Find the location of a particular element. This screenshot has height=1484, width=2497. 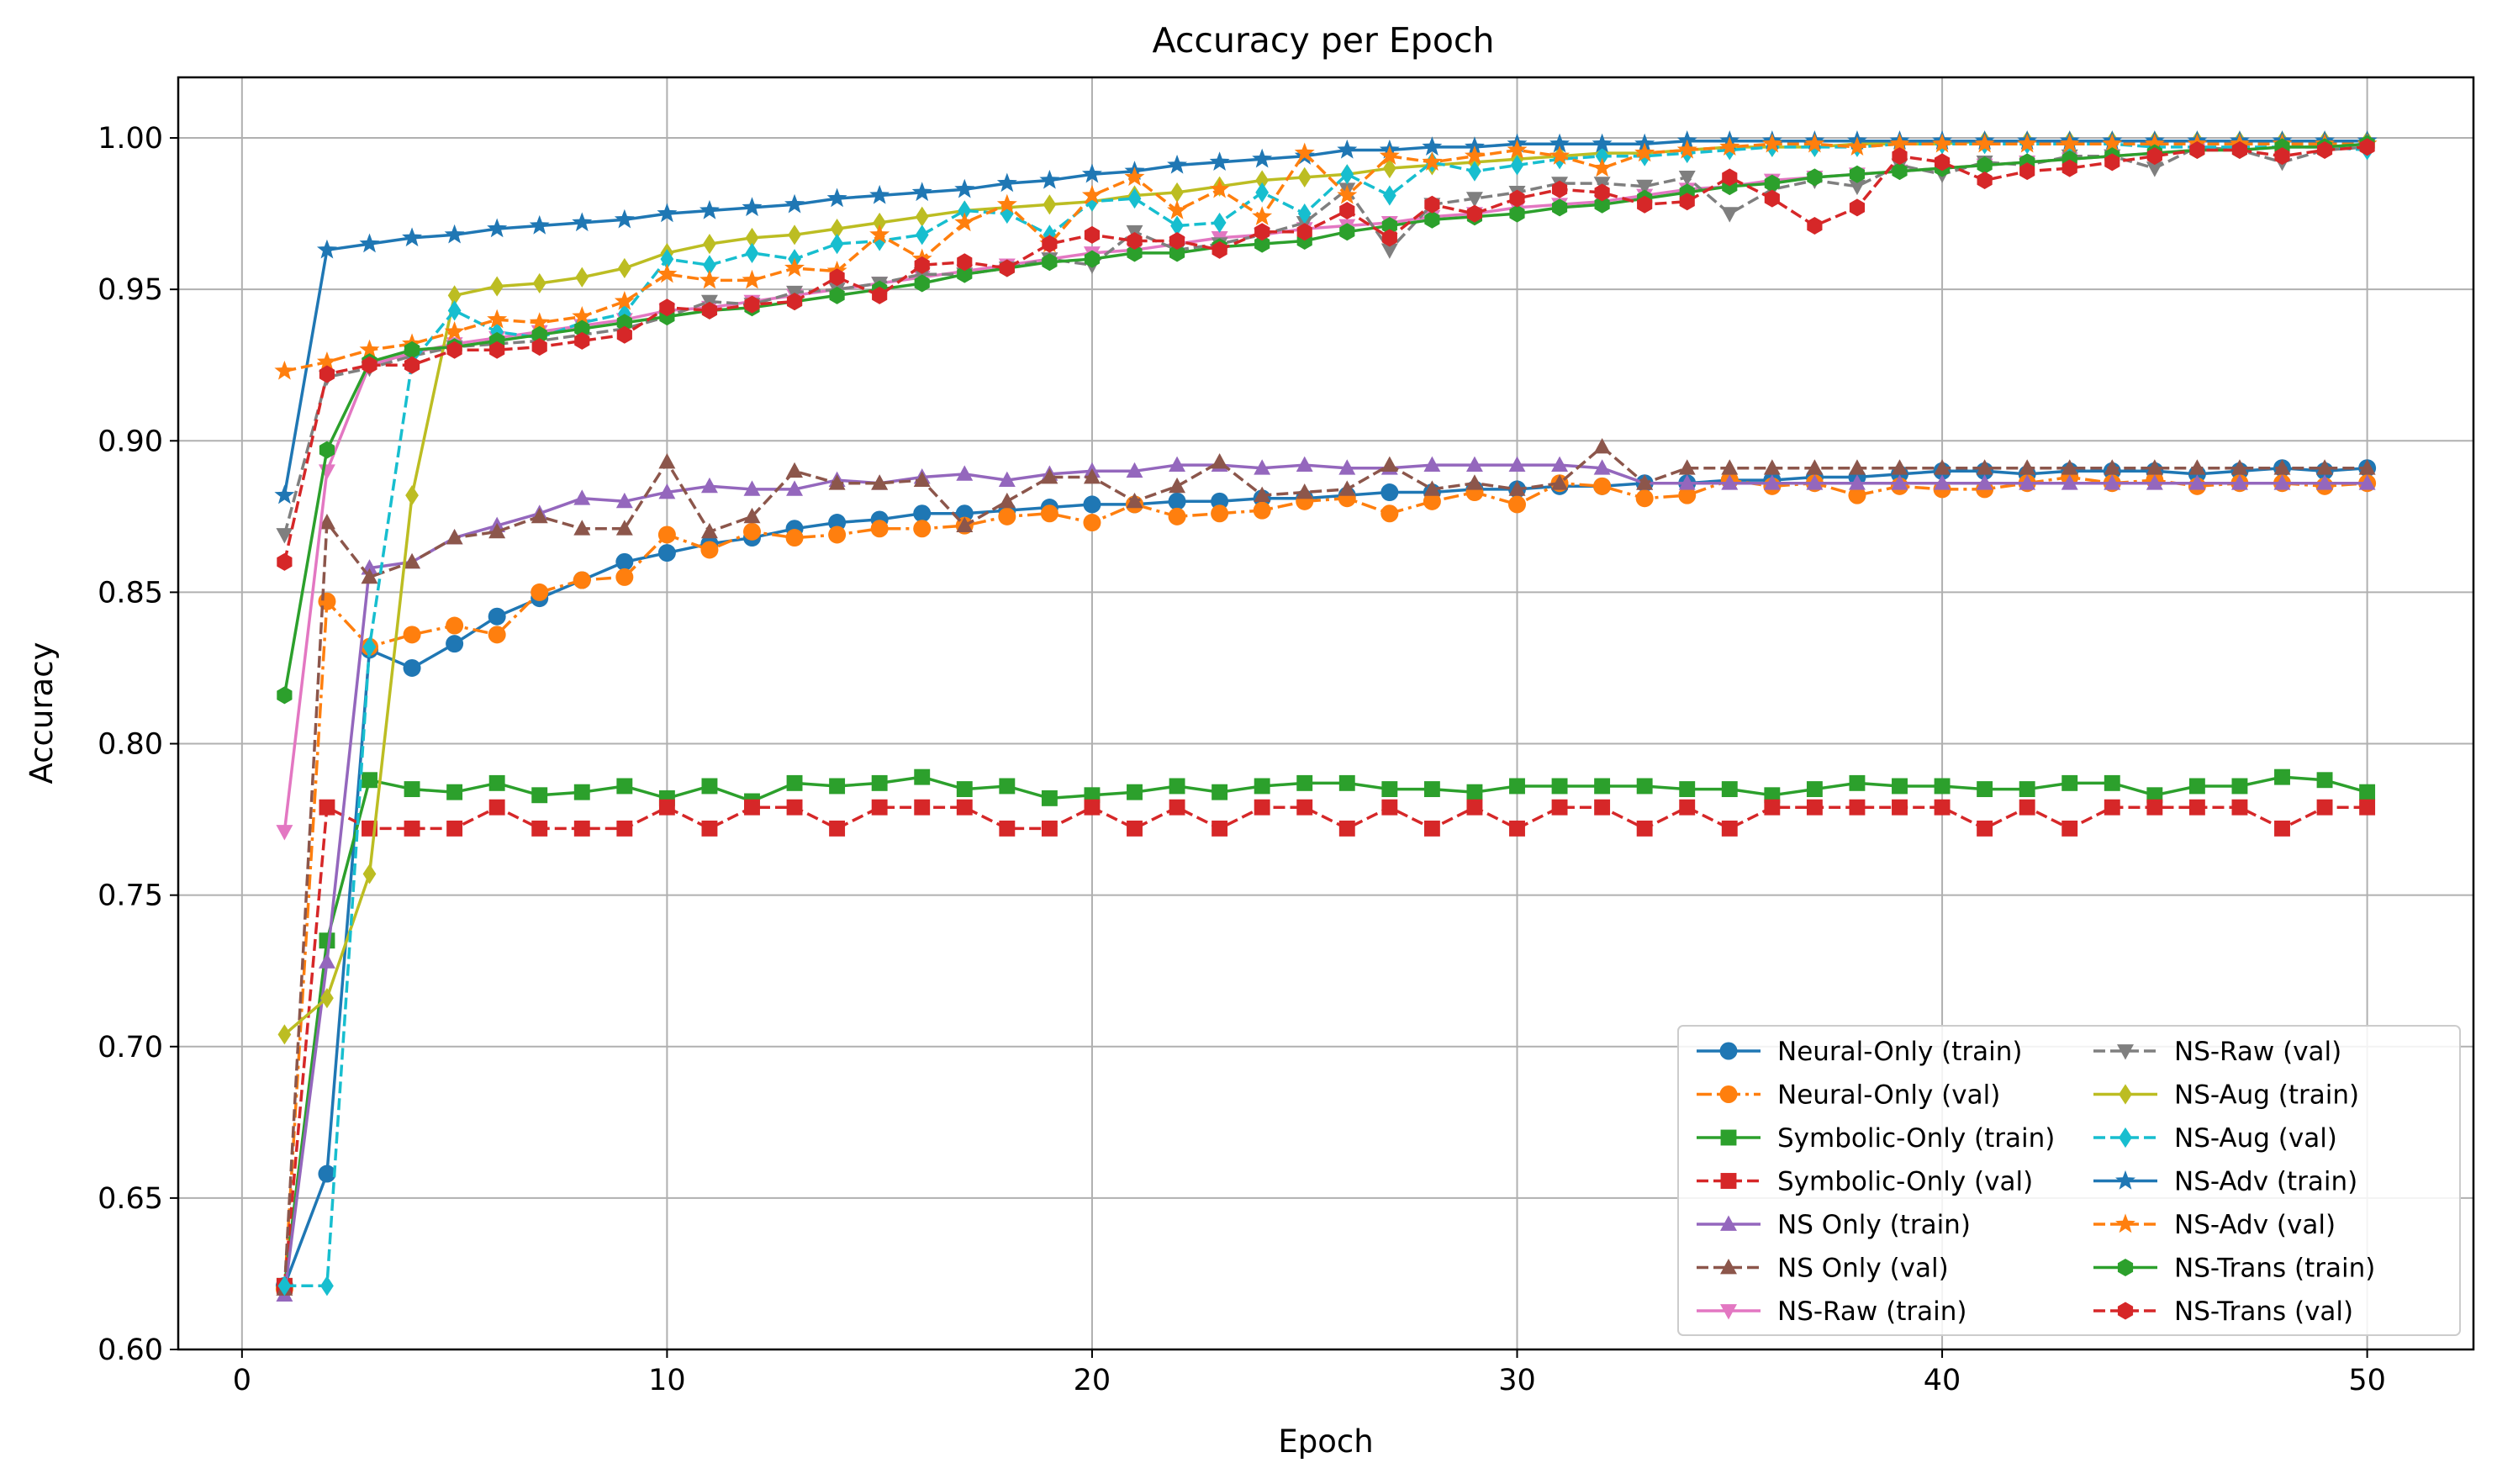

series-line is located at coordinates (1326, 257).